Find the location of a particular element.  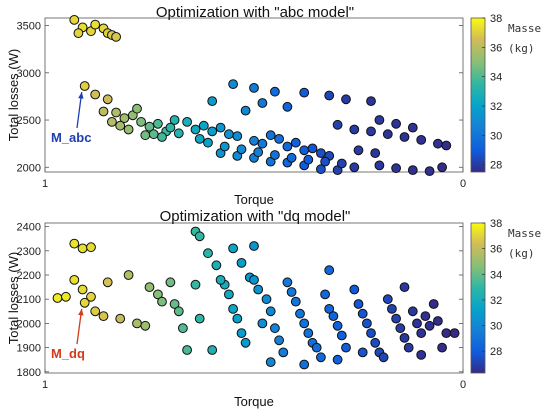

y-tick-label: 1900 is located at coordinates (29, 349).